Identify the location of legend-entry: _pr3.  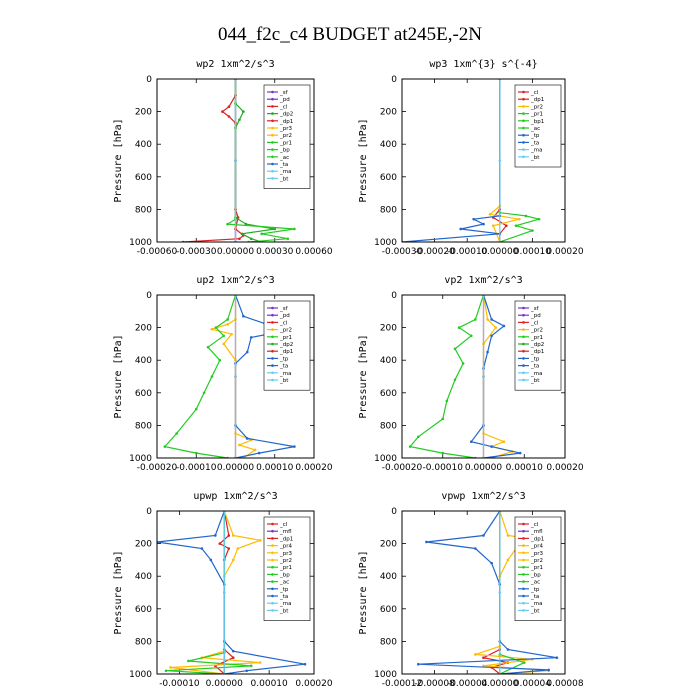
(286, 554).